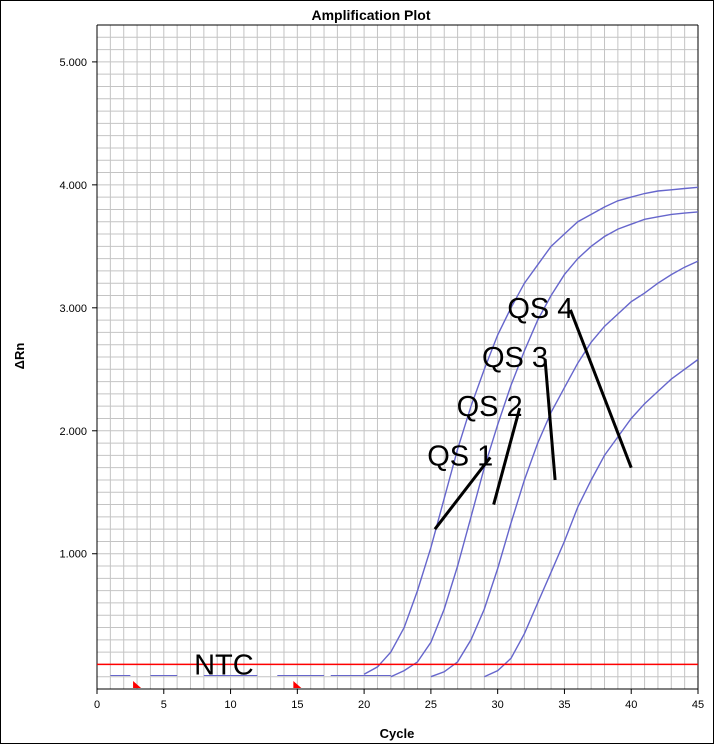 Image resolution: width=714 pixels, height=744 pixels. What do you see at coordinates (431, 705) in the screenshot?
I see `x-tick-label: 25` at bounding box center [431, 705].